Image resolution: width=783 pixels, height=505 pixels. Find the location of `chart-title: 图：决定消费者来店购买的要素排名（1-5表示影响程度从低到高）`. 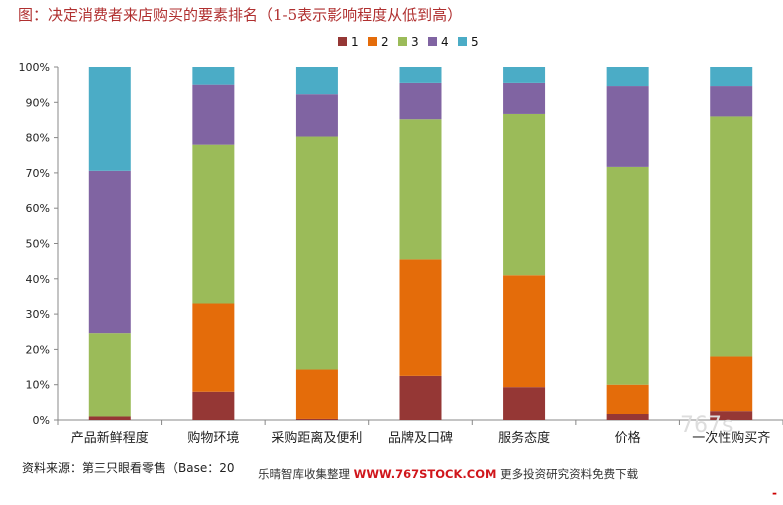

chart-title: 图：决定消费者来店购买的要素排名（1-5表示影响程度从低到高） is located at coordinates (240, 15).